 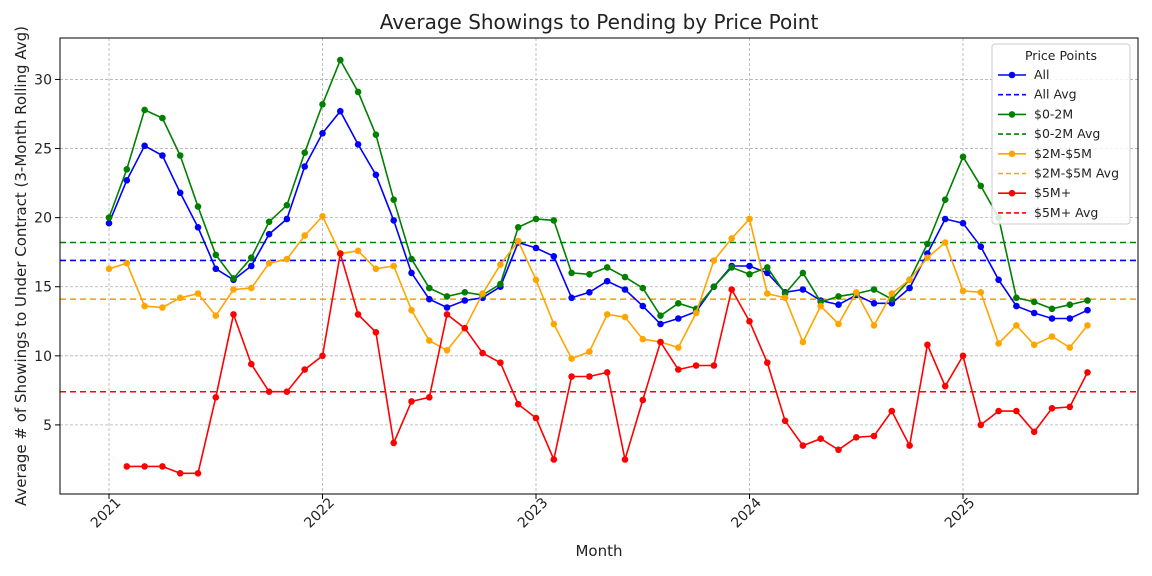 What do you see at coordinates (106, 513) in the screenshot?
I see `x-tick-label: 2021` at bounding box center [106, 513].